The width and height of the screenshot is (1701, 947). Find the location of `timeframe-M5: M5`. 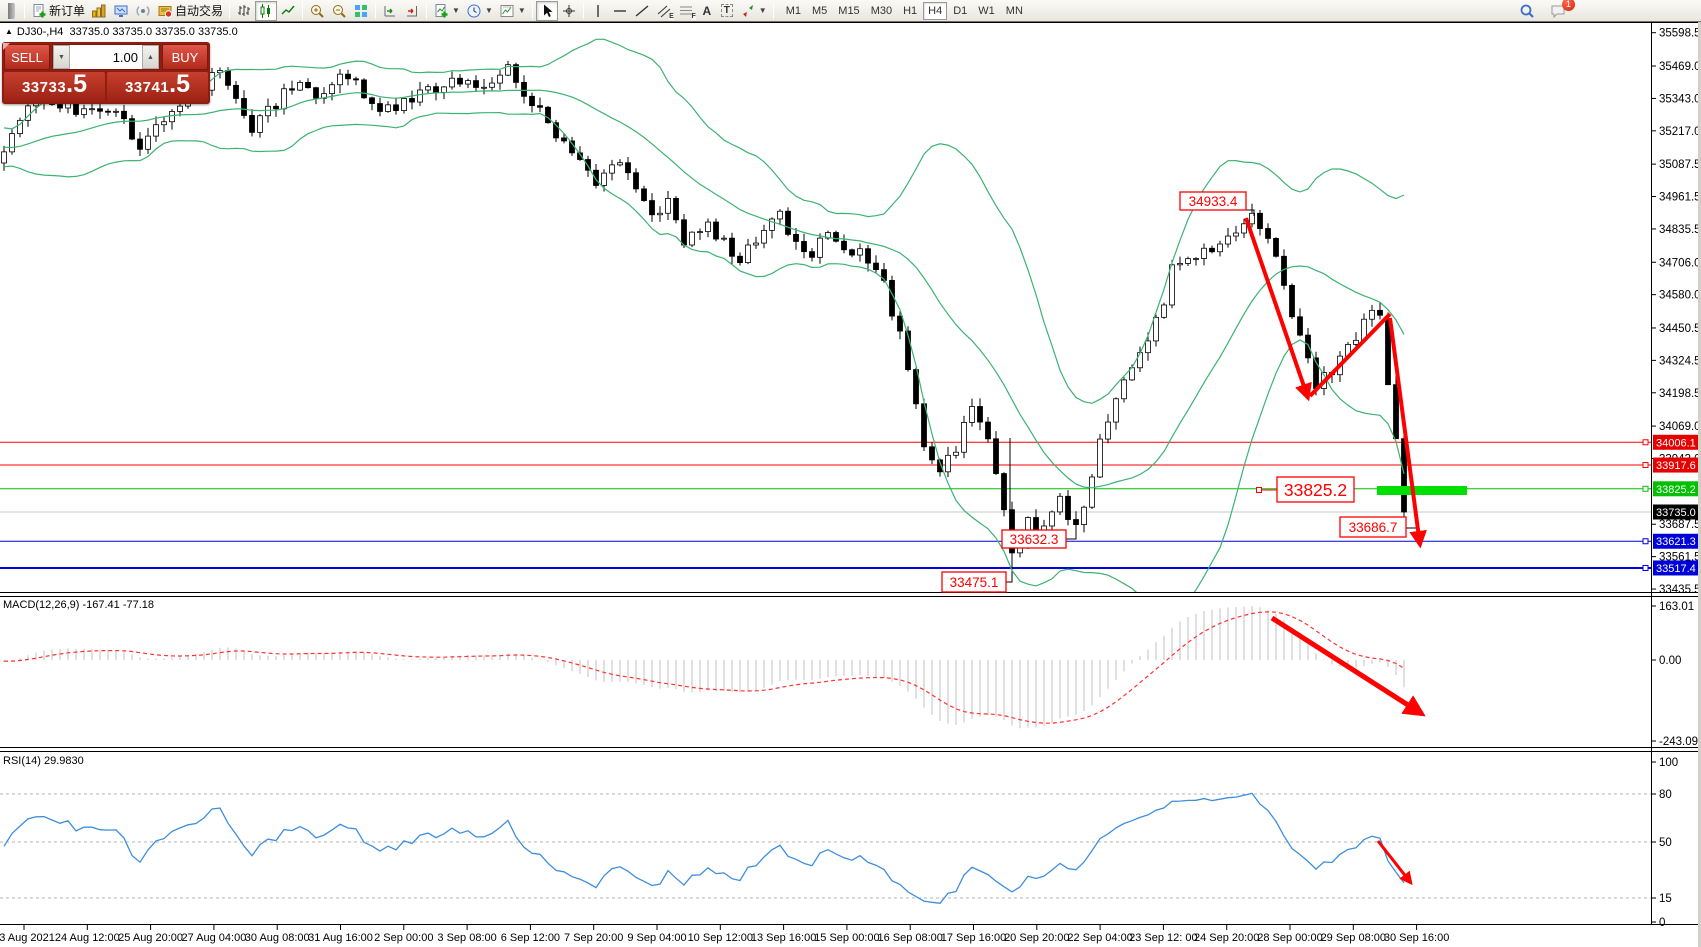

timeframe-M5: M5 is located at coordinates (820, 10).